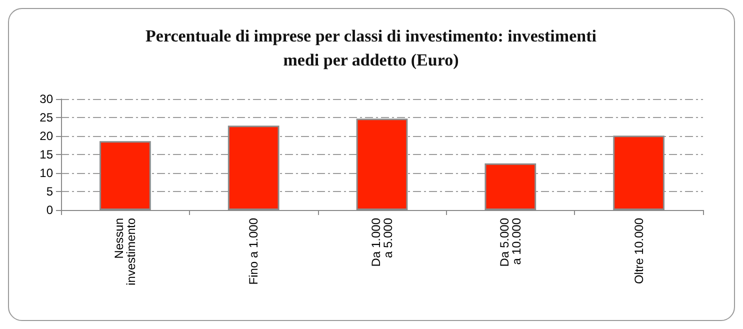  Describe the element at coordinates (382, 242) in the screenshot. I see `x-tick-label: Da 1.000 a 5.000` at that location.